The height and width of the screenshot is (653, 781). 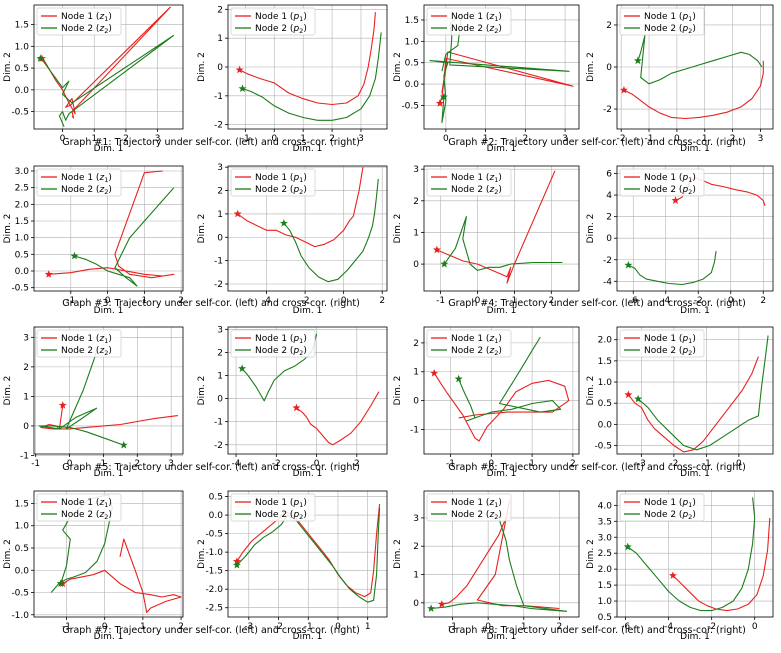 I want to click on y-tick-label: 1.0, so click(x=22, y=47).